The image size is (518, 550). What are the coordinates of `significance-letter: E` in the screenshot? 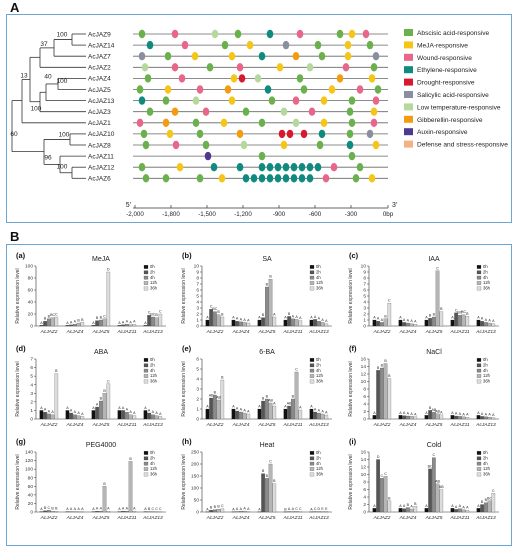 It's located at (322, 509).